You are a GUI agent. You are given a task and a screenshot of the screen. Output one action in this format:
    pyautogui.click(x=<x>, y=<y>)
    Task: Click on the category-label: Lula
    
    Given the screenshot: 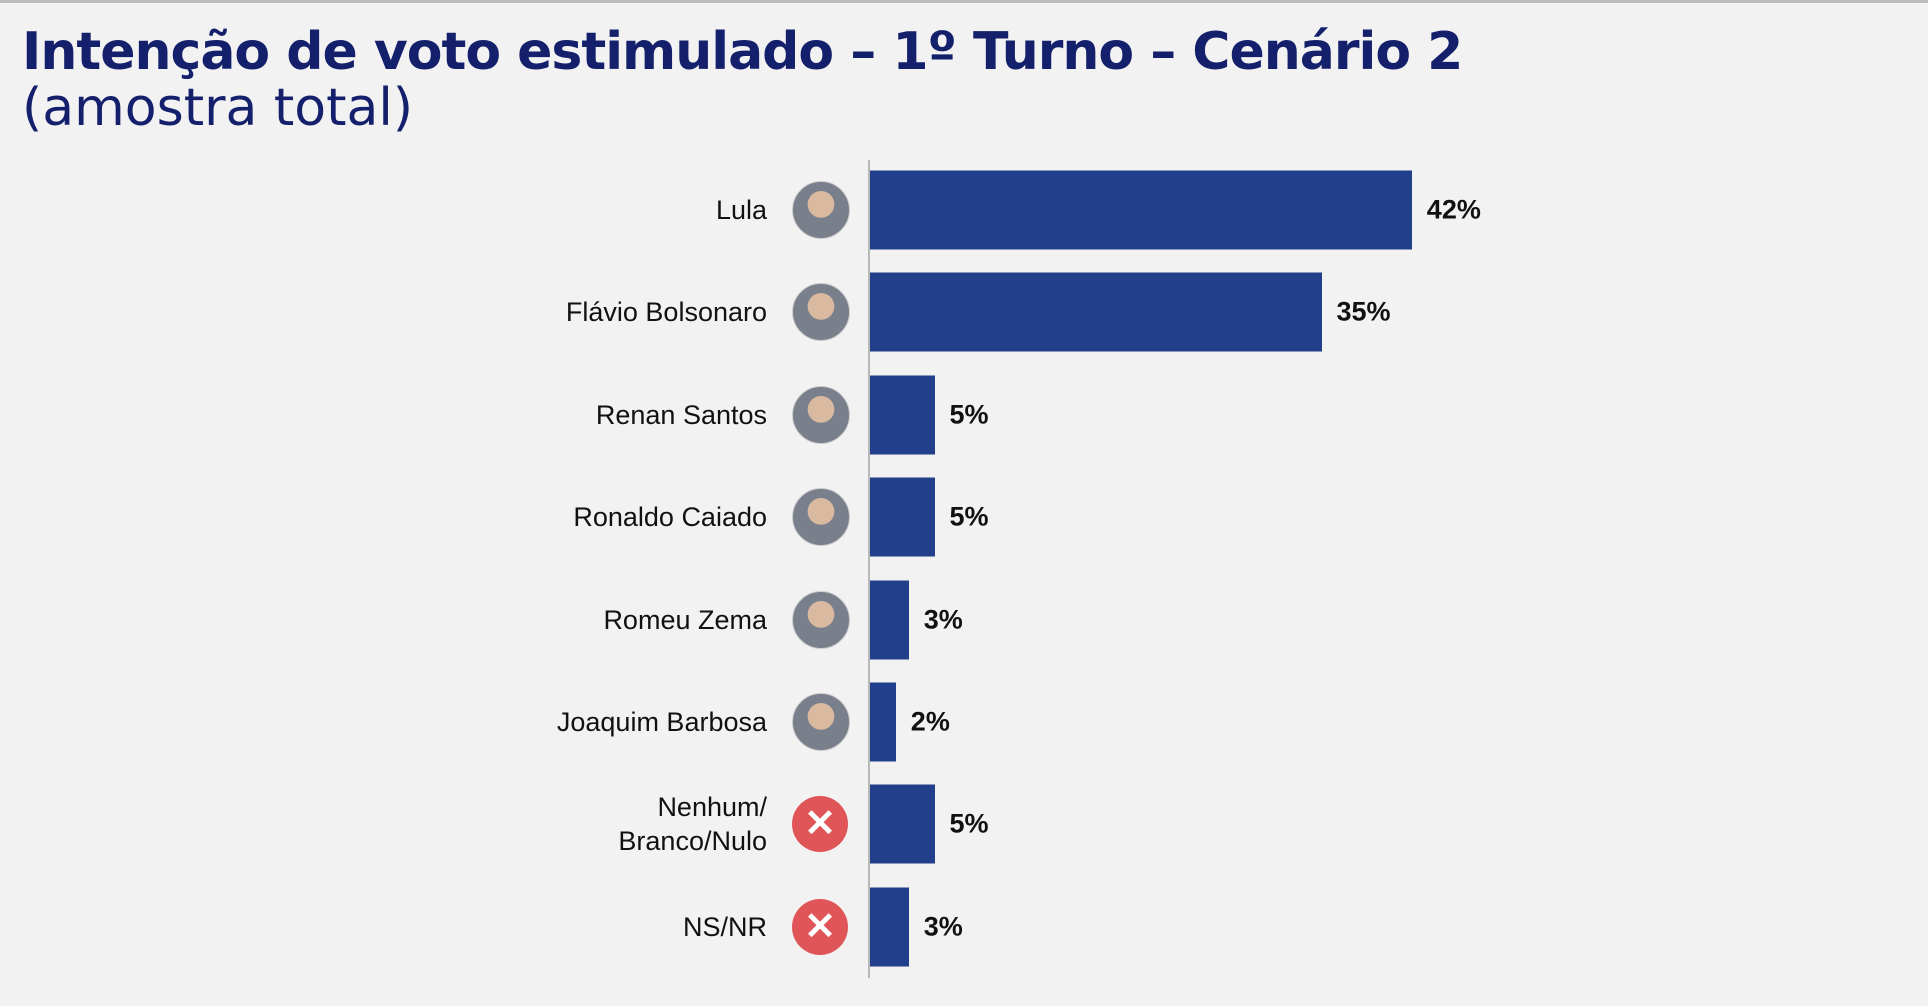 What is the action you would take?
    pyautogui.click(x=741, y=210)
    